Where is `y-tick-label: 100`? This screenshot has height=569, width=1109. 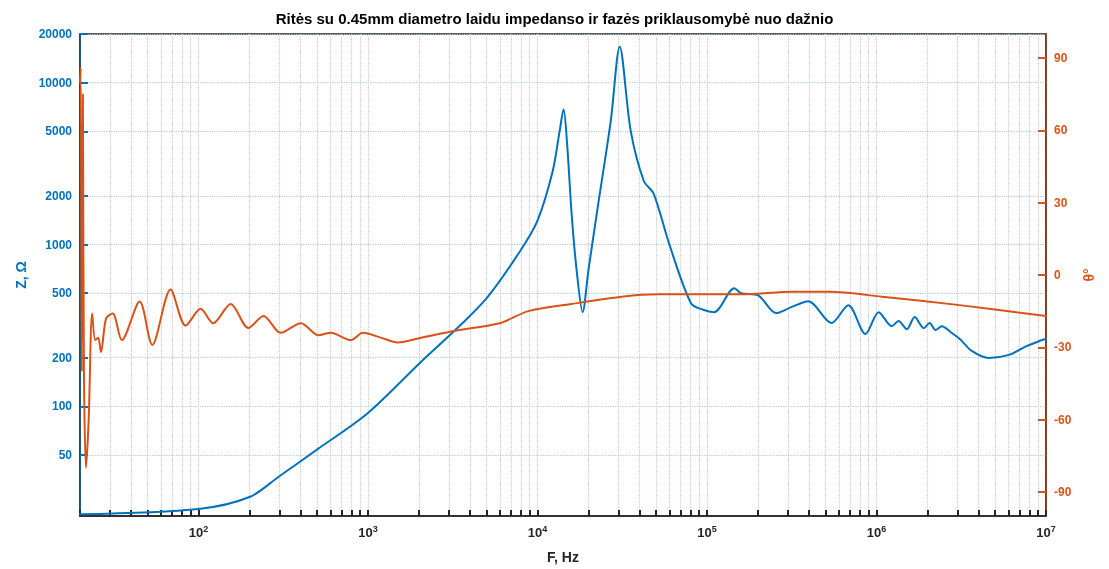
y-tick-label: 100 is located at coordinates (62, 406).